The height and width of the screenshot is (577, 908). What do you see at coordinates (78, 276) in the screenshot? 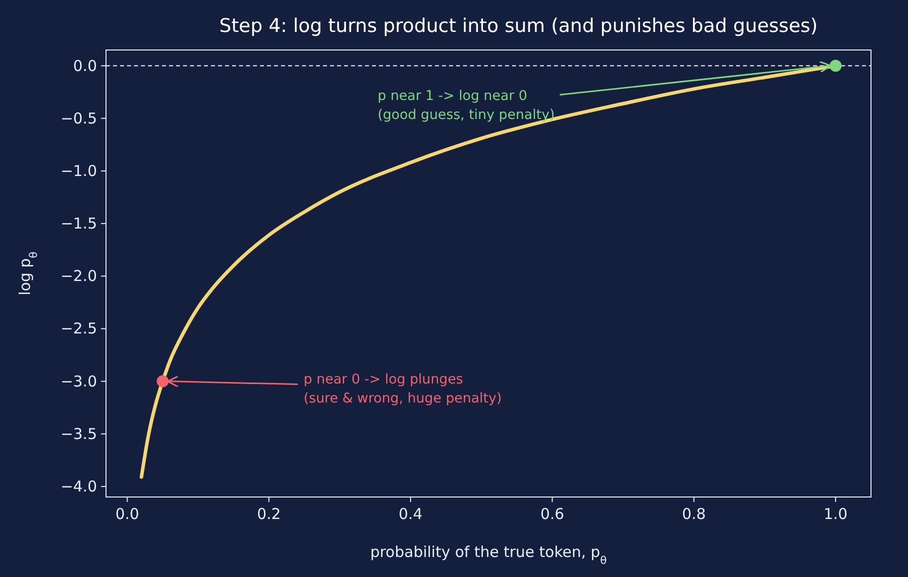
I see `y-tick-label: −2.0` at bounding box center [78, 276].